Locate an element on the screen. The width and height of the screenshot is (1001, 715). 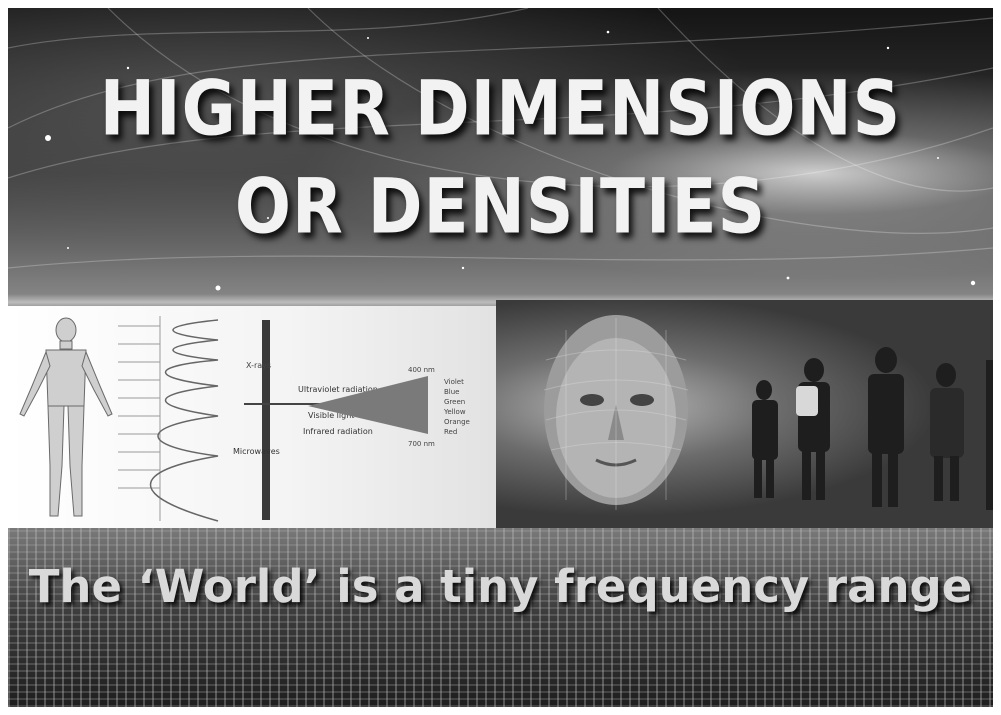
label-blue: Blue is located at coordinates (452, 392).